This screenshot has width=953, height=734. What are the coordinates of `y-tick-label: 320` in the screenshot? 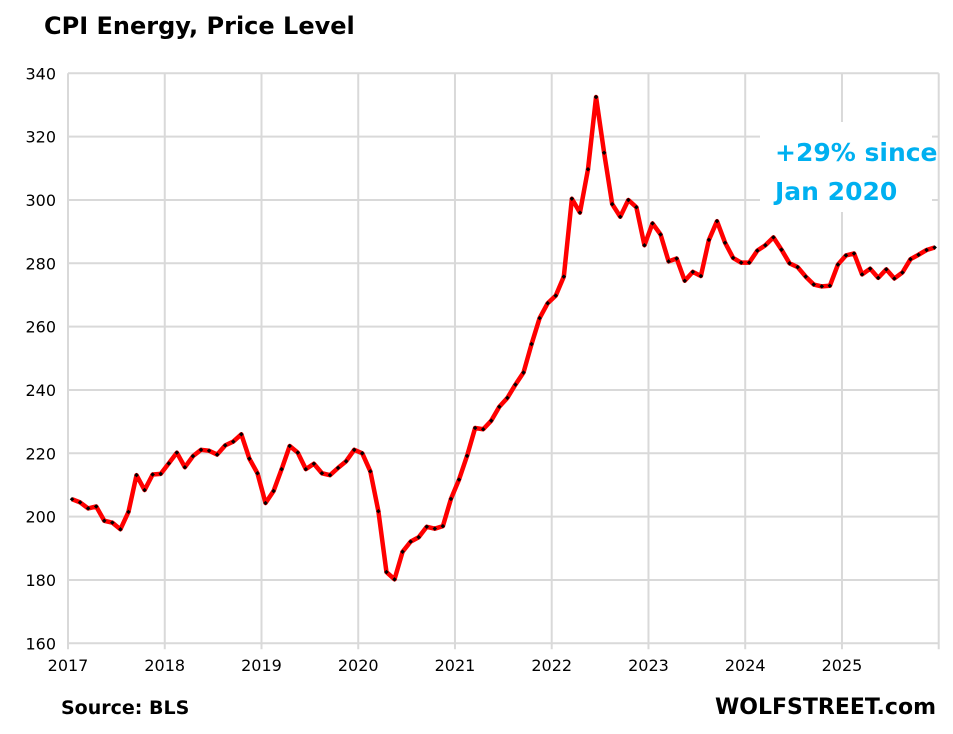 It's located at (40, 137).